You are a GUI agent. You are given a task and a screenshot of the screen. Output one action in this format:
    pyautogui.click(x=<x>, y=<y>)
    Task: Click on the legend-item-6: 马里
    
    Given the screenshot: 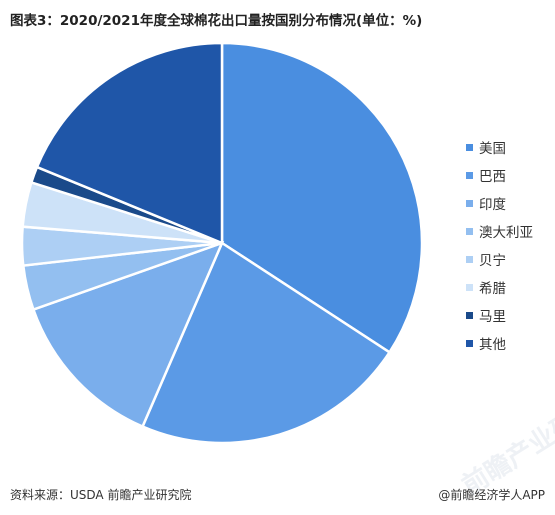 What is the action you would take?
    pyautogui.click(x=499, y=315)
    